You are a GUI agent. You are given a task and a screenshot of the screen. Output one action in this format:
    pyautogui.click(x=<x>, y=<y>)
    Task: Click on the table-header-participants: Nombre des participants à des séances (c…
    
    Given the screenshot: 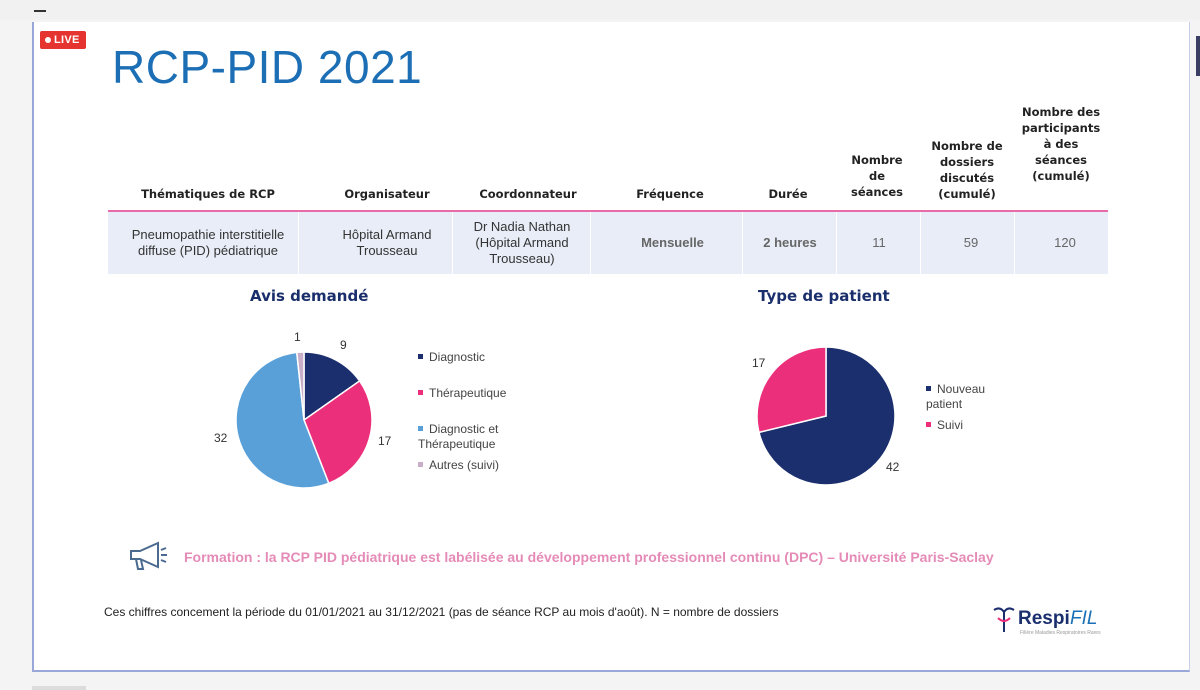 What is the action you would take?
    pyautogui.click(x=1061, y=144)
    